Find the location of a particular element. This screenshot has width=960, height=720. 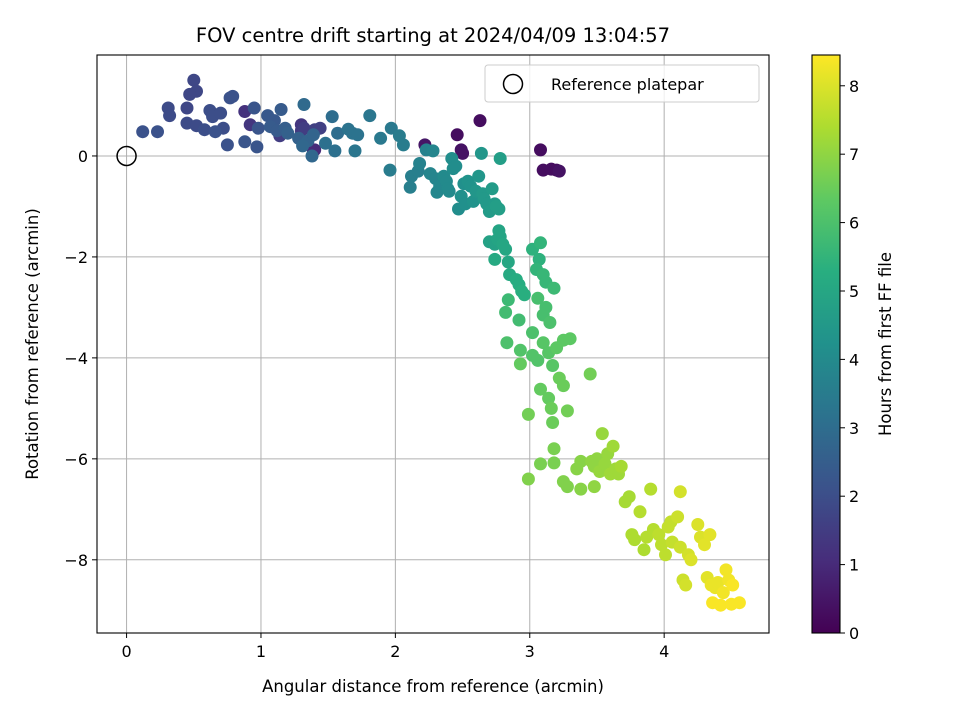

legend-marker-reference is located at coordinates (513, 84).